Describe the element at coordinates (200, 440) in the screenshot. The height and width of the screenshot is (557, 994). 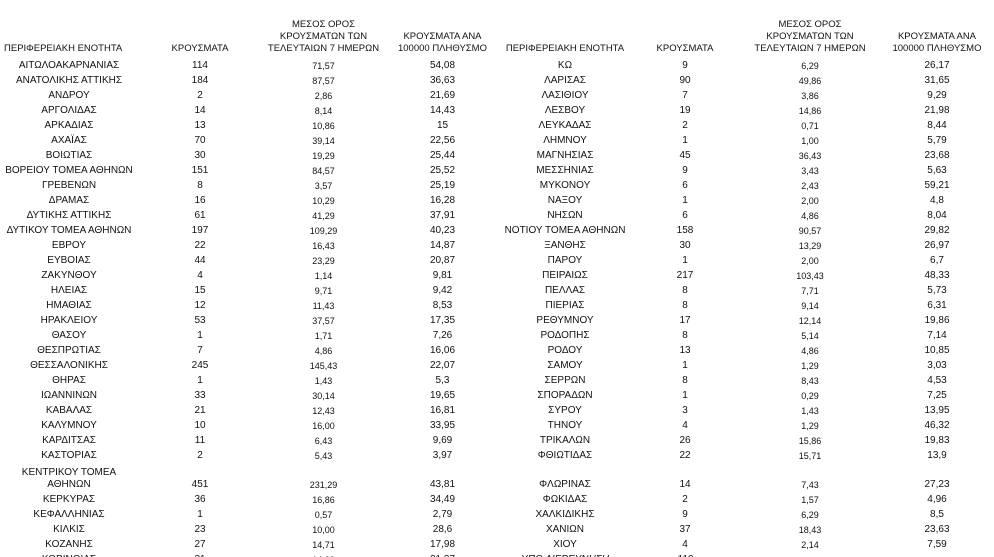
I see `cases: 11` at that location.